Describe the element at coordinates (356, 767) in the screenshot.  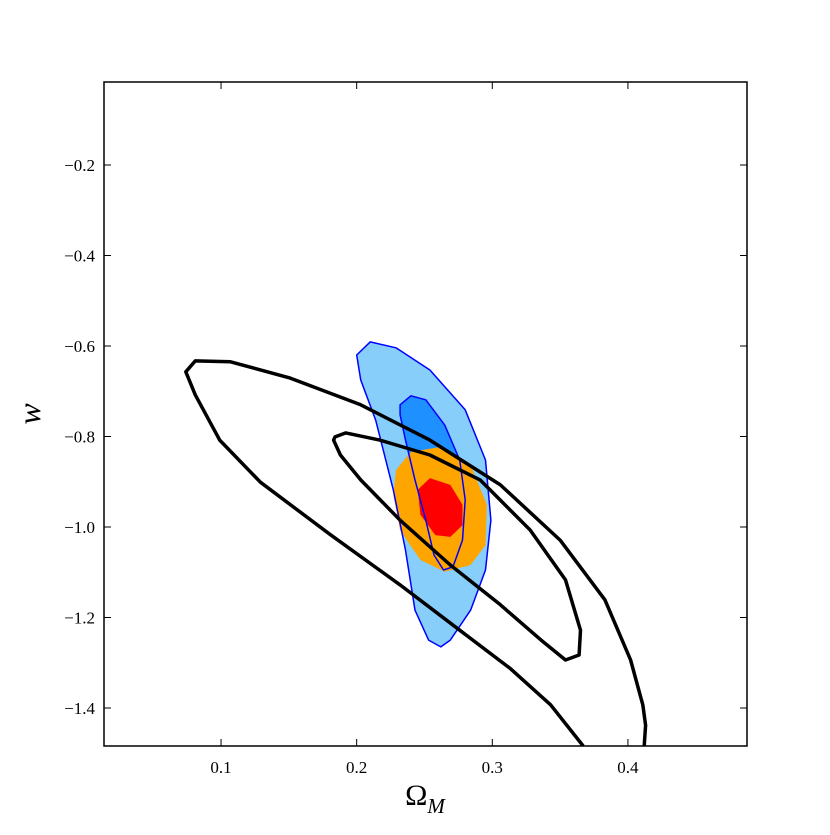
I see `x-tick-label: 0.2` at that location.